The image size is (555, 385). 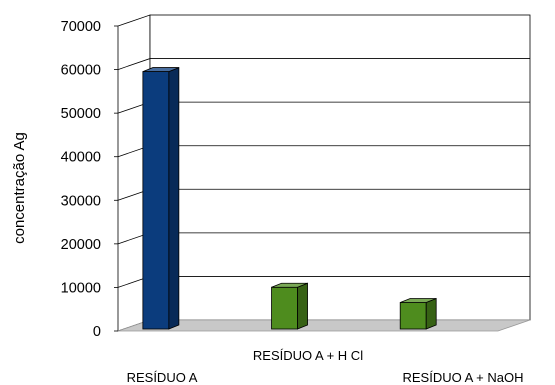 What do you see at coordinates (97, 332) in the screenshot?
I see `y-tick-label: 0` at bounding box center [97, 332].